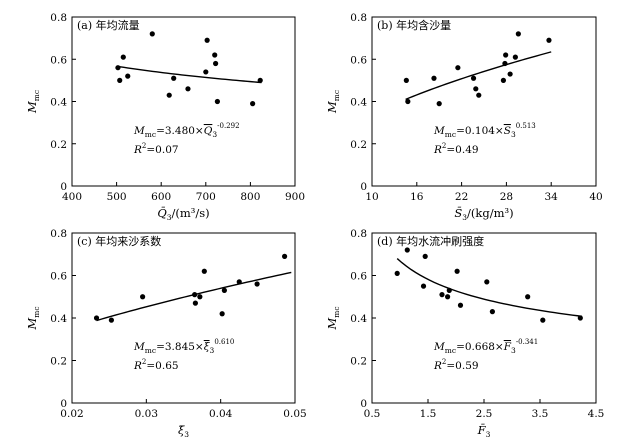 Image resolution: width=631 pixels, height=447 pixels. I want to click on fit-equation: Mmc=3.480×Q3-0.292, so click(186, 130).